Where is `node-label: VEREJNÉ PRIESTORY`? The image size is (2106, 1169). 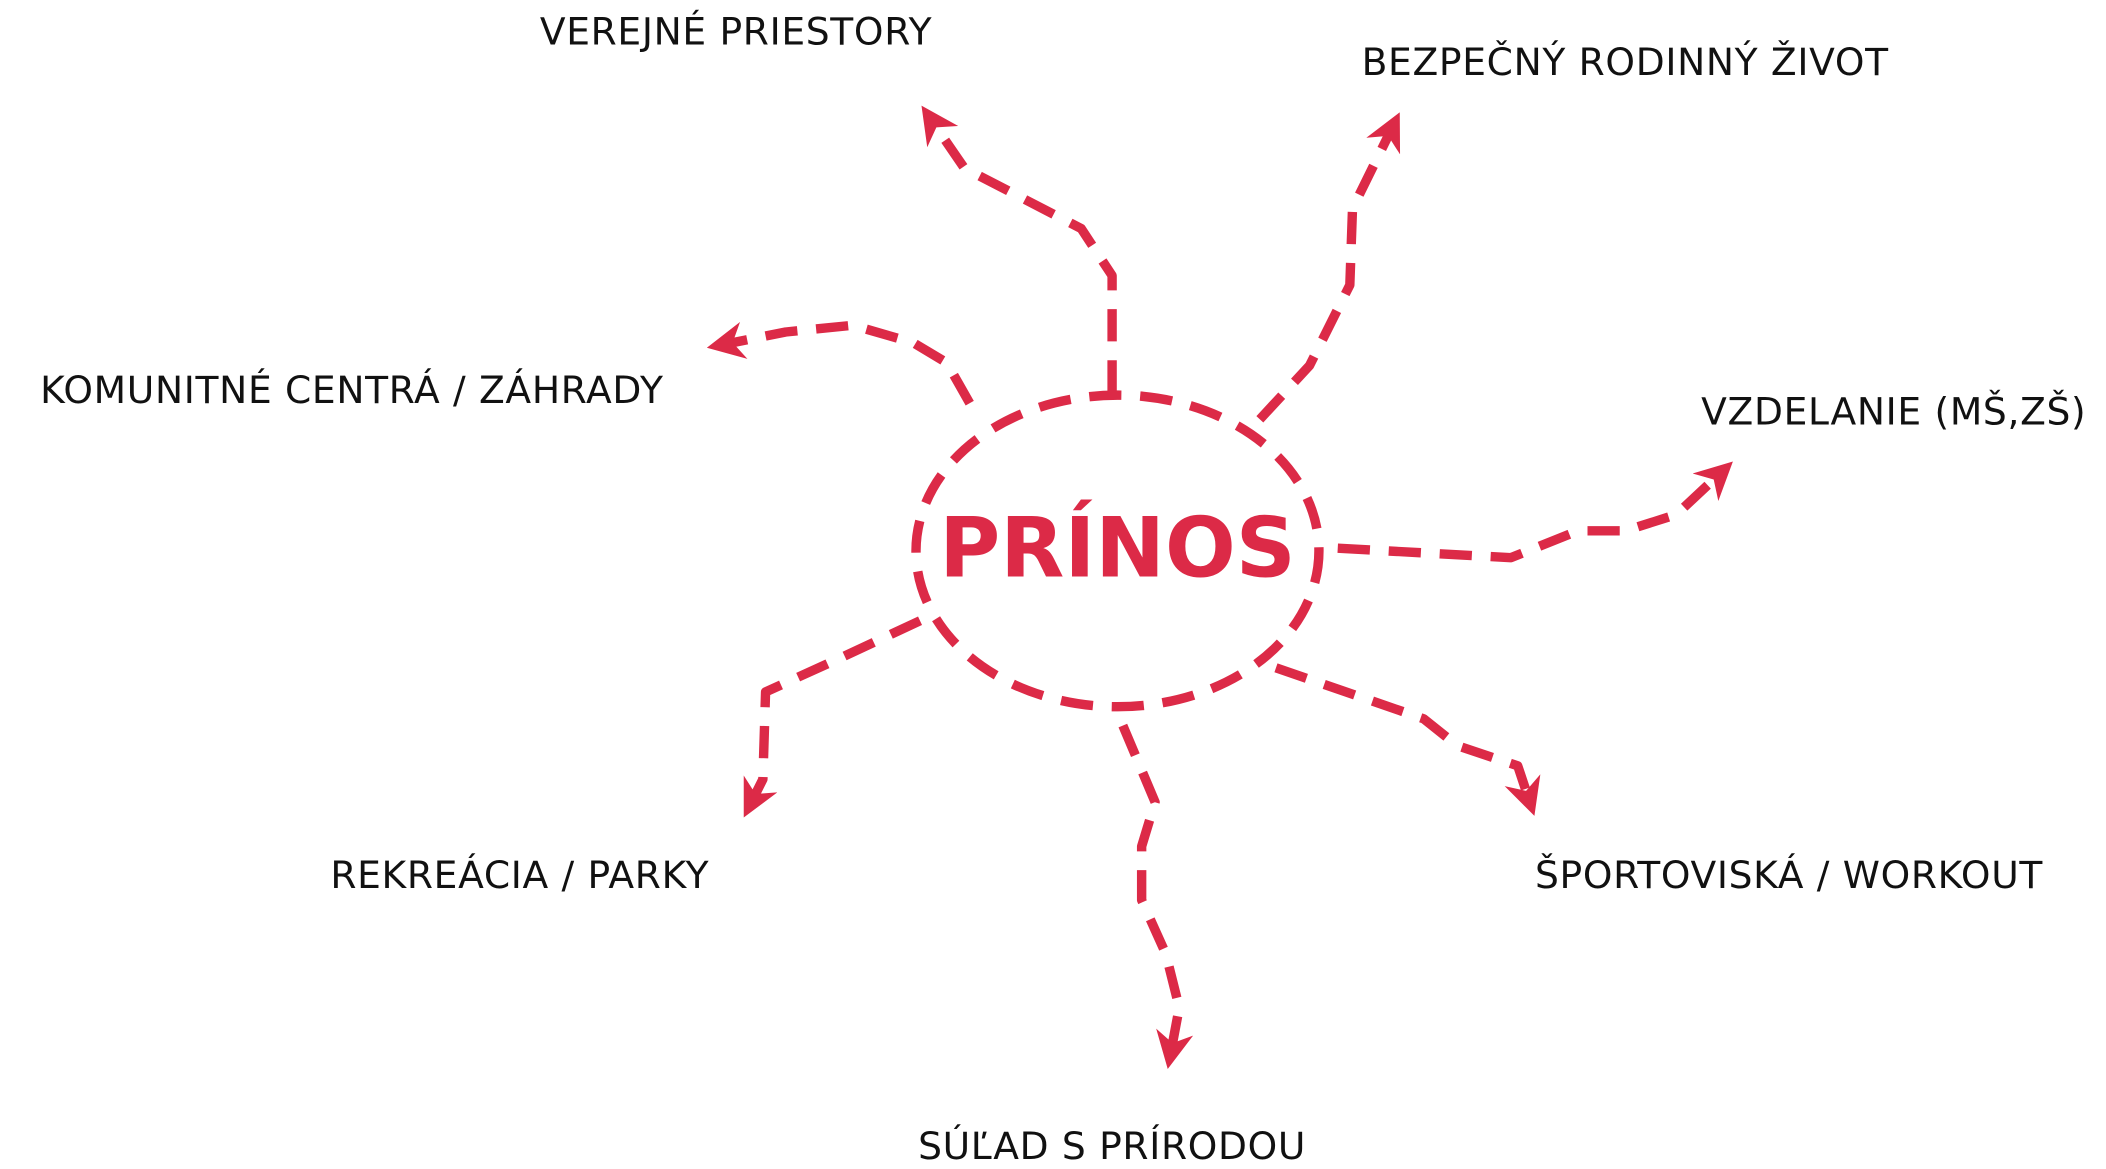
node-label: VEREJNÉ PRIESTORY is located at coordinates (736, 31).